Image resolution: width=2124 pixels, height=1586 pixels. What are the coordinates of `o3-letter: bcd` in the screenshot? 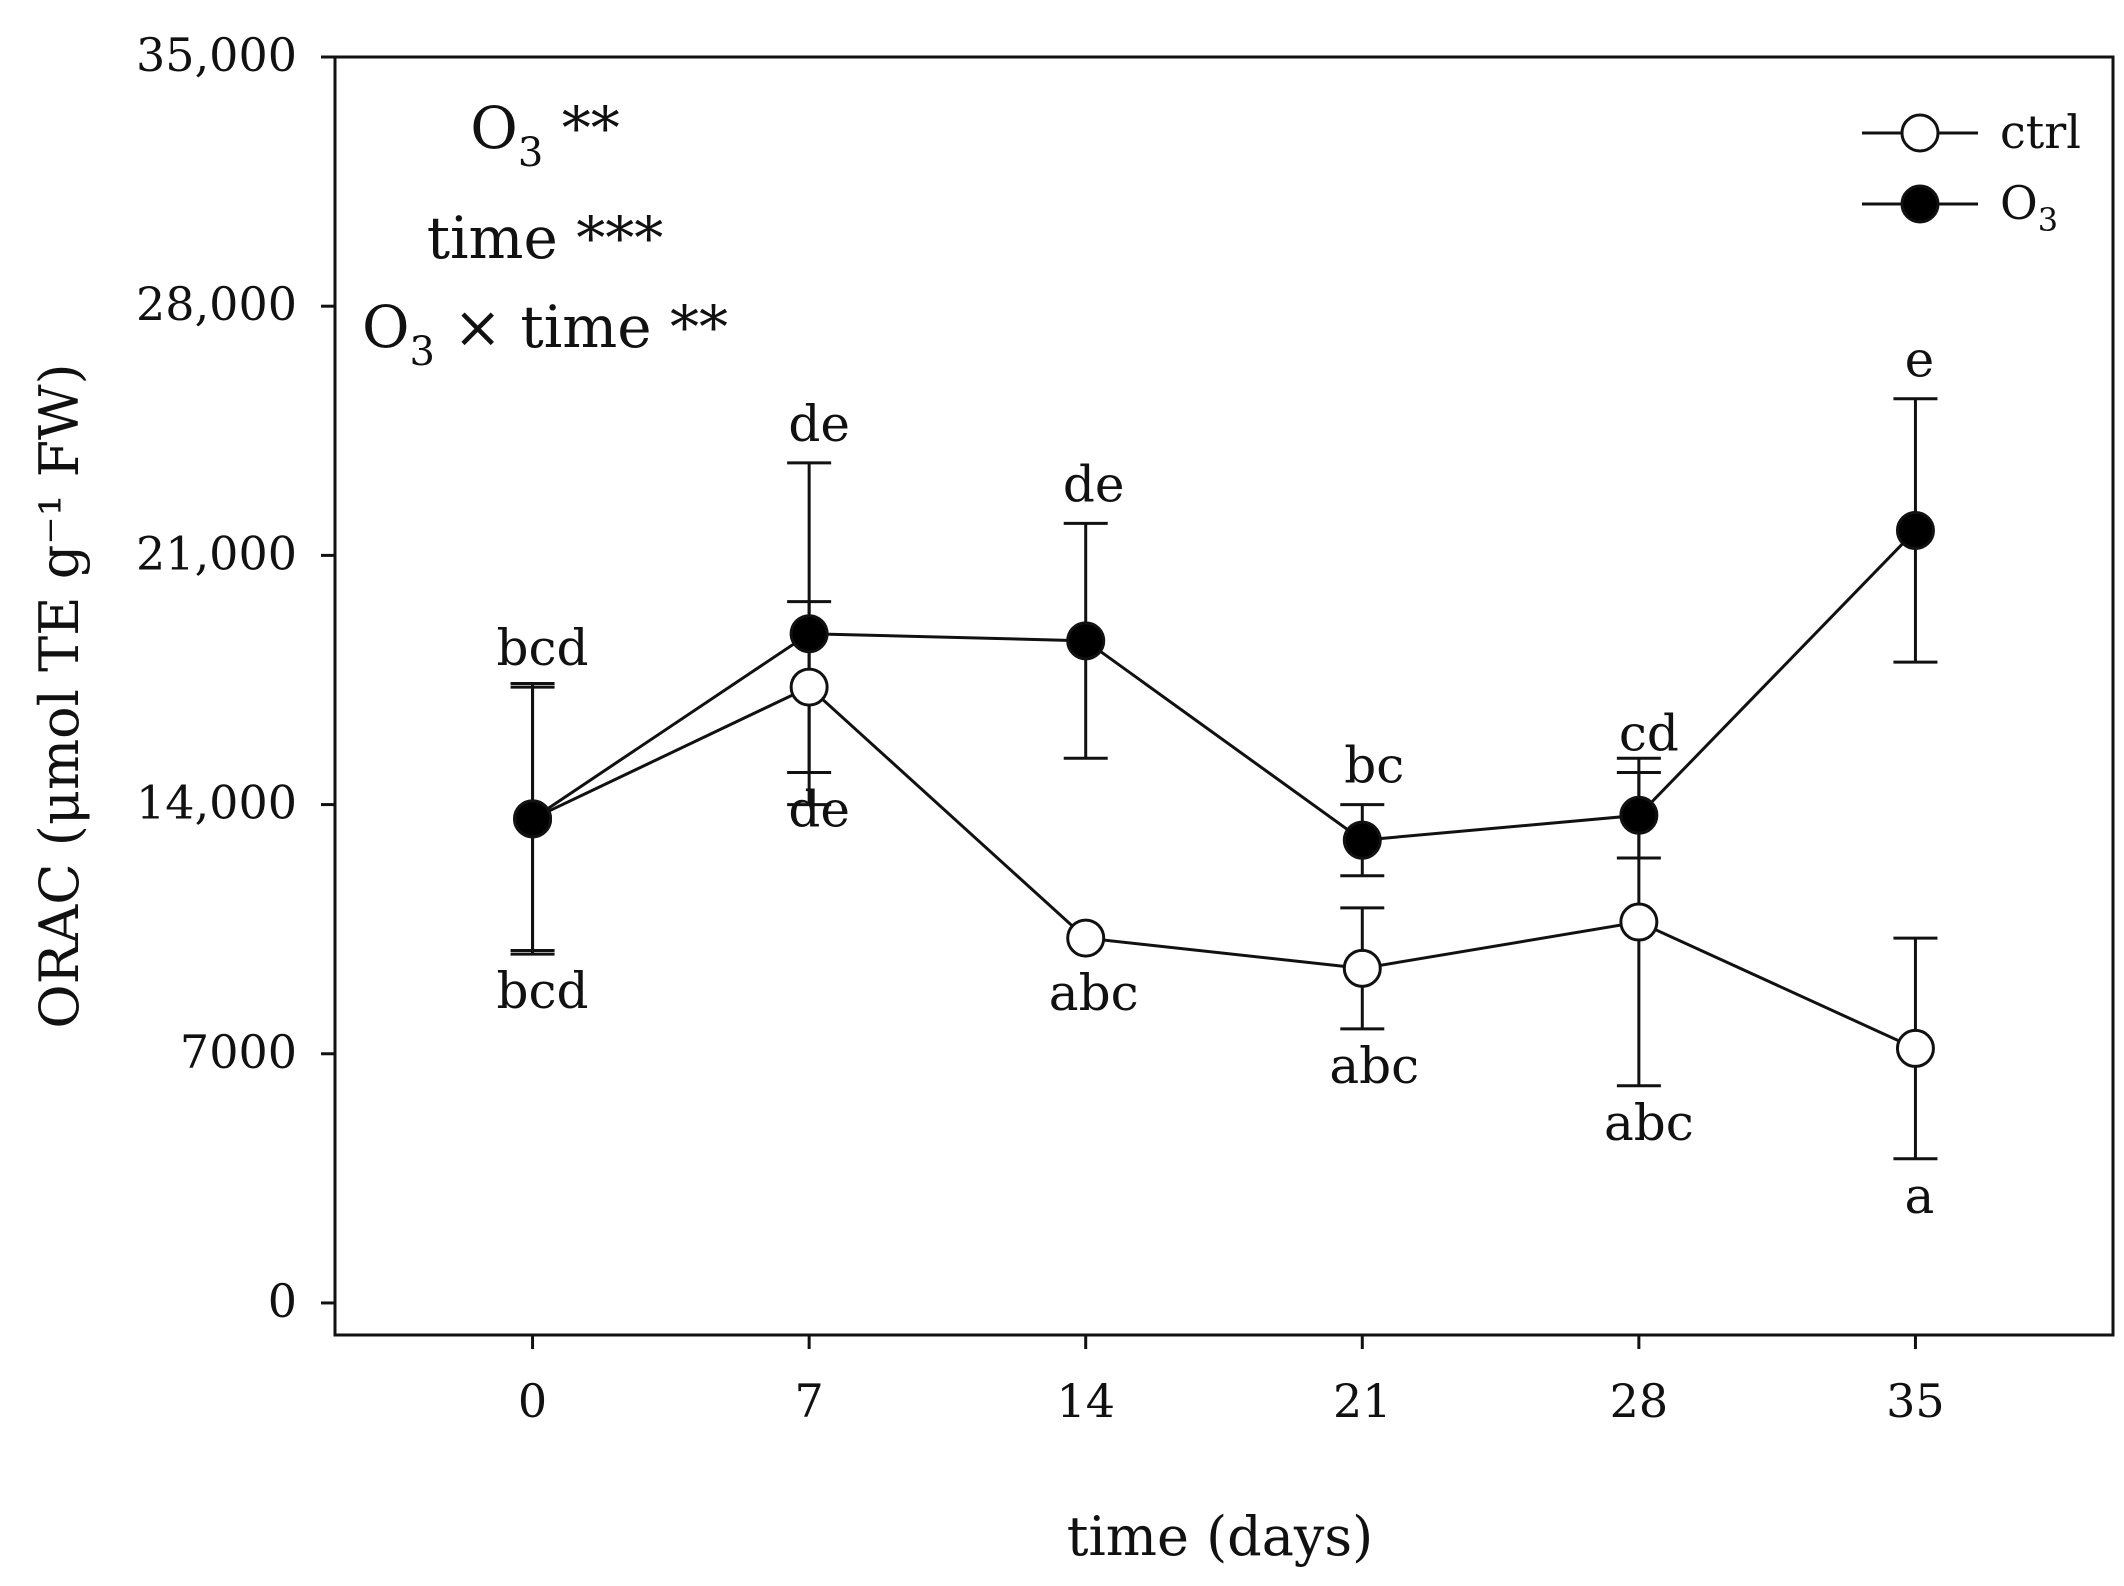 It's located at (543, 648).